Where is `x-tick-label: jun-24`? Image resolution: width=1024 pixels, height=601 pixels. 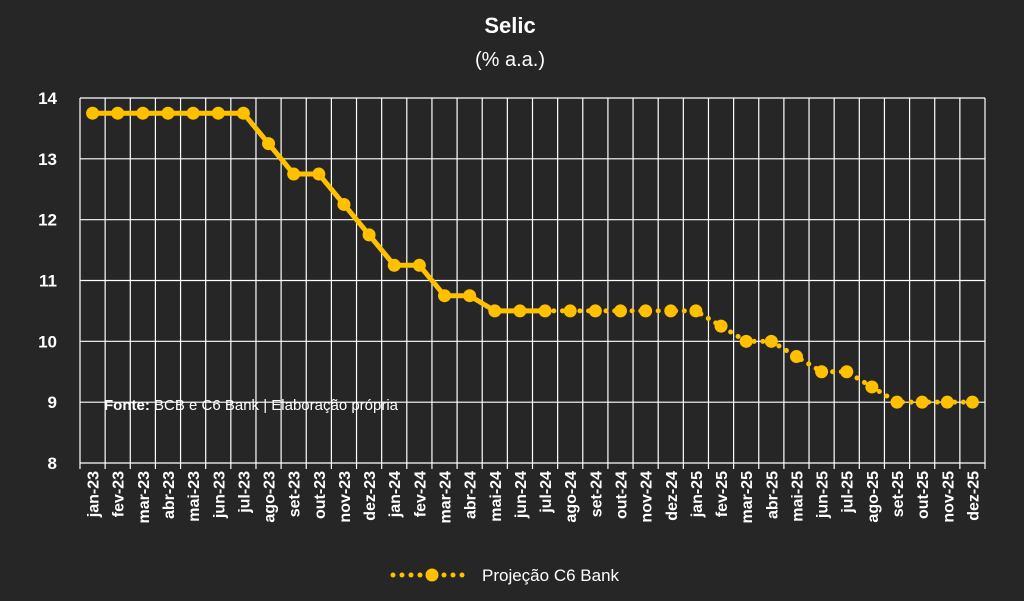
x-tick-label: jun-24 is located at coordinates (521, 495).